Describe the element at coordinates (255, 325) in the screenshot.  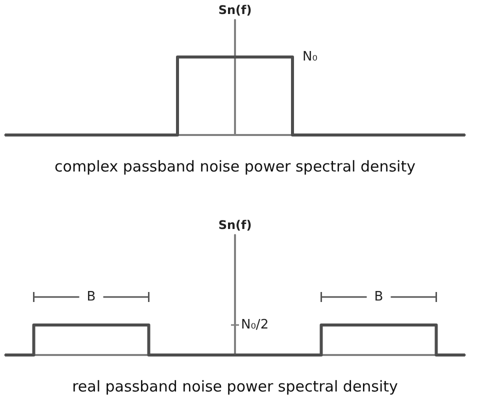
I see `annotation: N₀/2` at that location.